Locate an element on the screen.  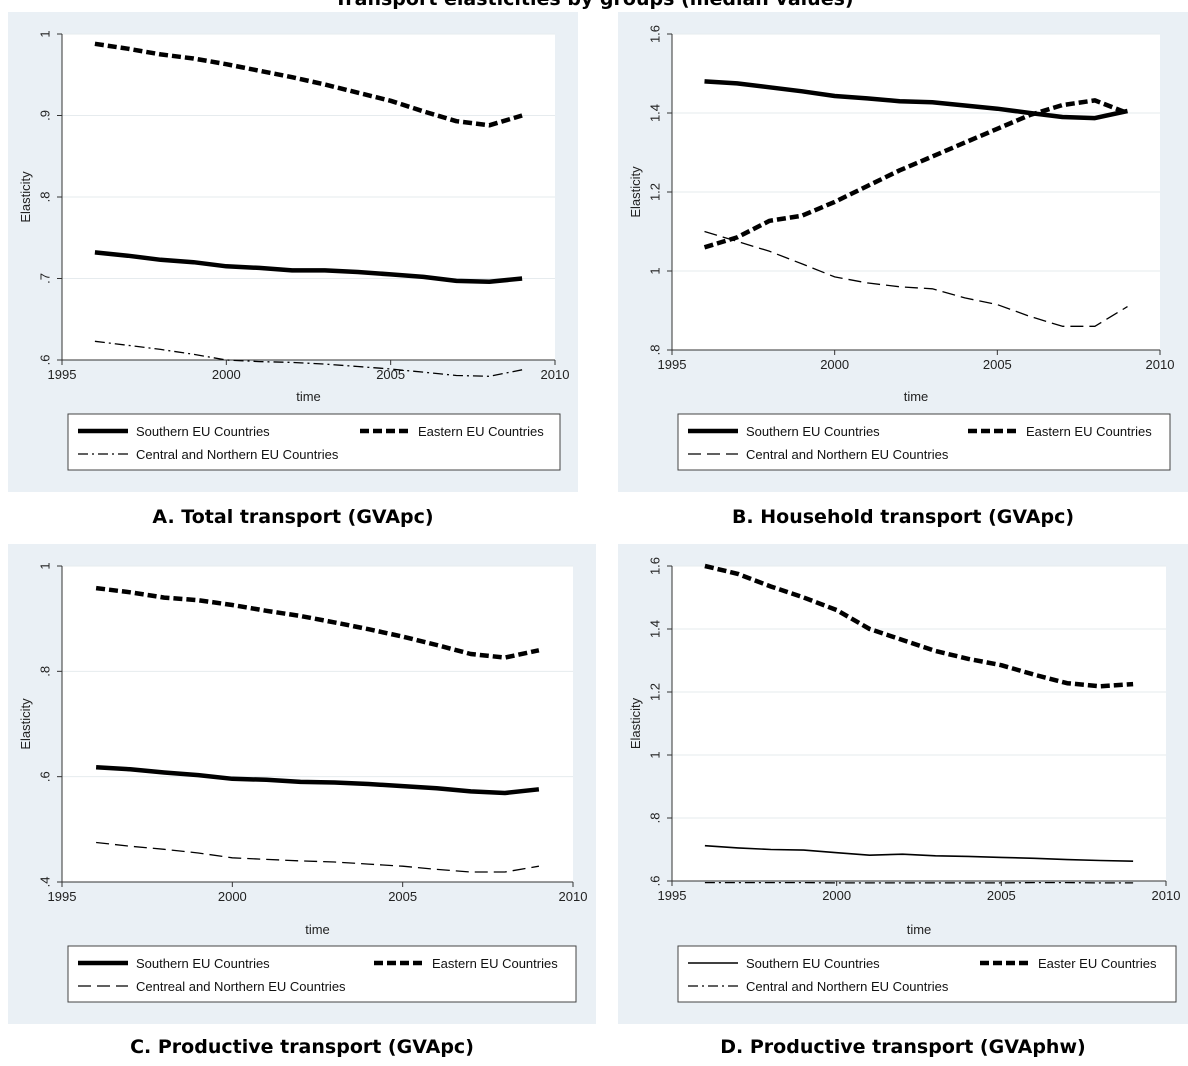
caption-b: B. Household transport (GVApc) is located at coordinates (903, 517).